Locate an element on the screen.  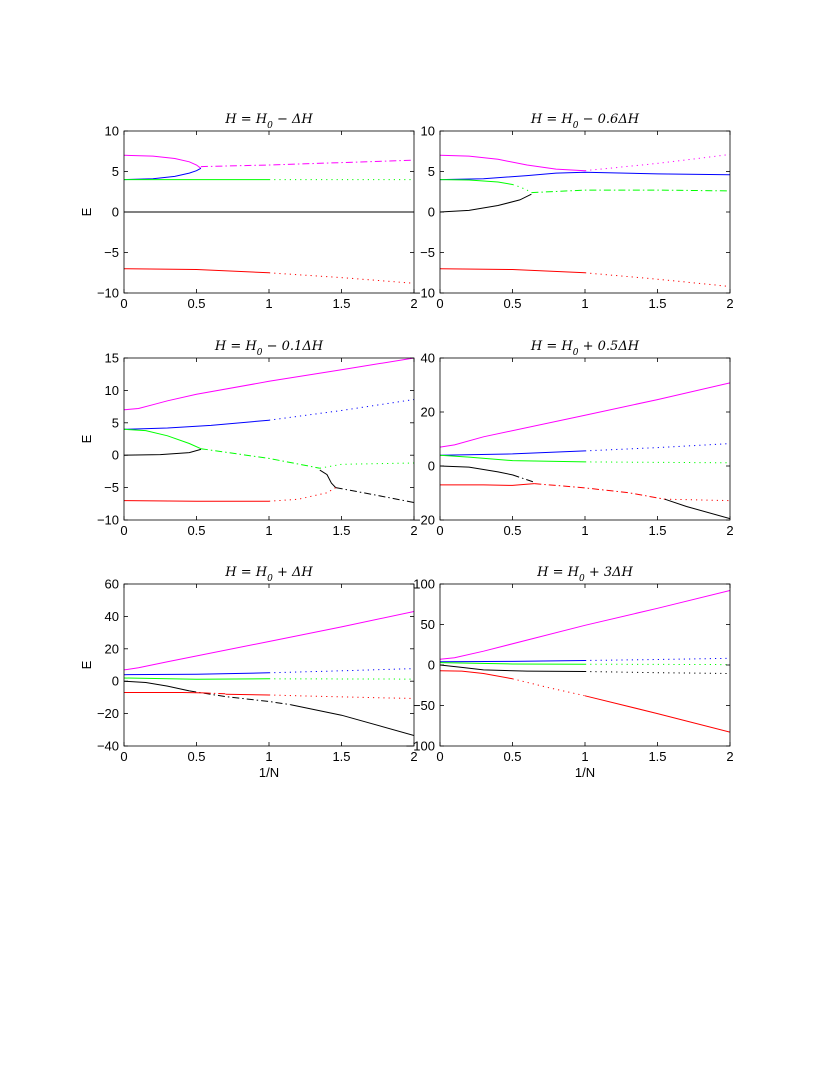
y-tick-label: −100 is located at coordinates (420, 746).